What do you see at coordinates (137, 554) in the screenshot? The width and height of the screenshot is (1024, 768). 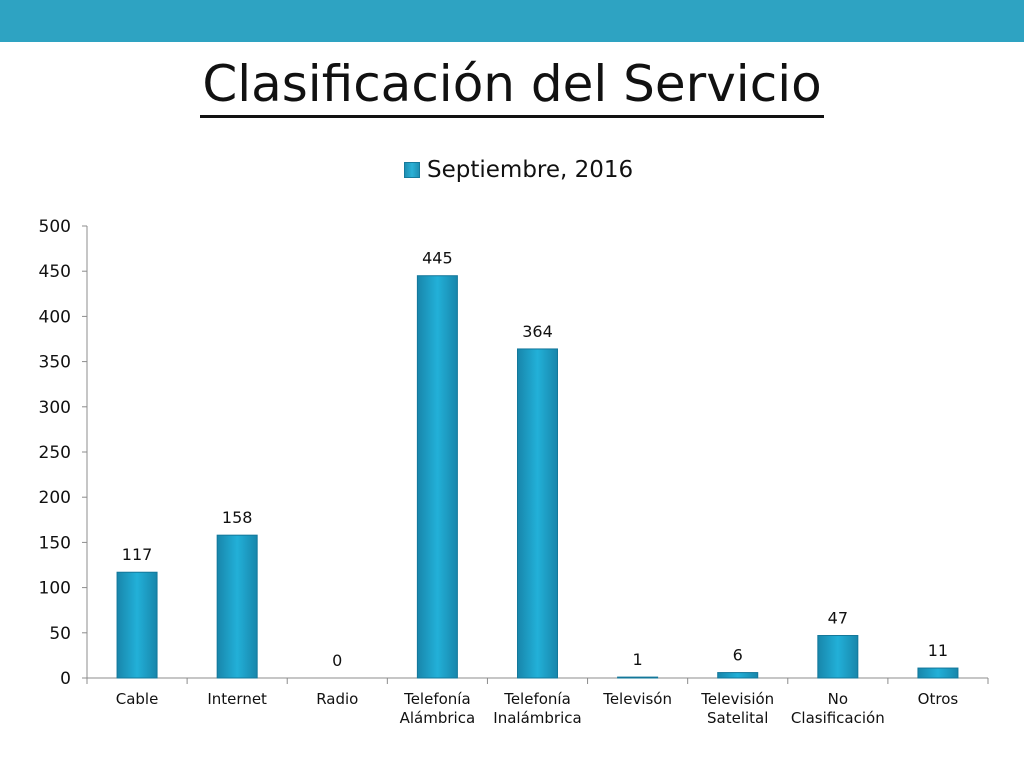 I see `data-label: 117` at bounding box center [137, 554].